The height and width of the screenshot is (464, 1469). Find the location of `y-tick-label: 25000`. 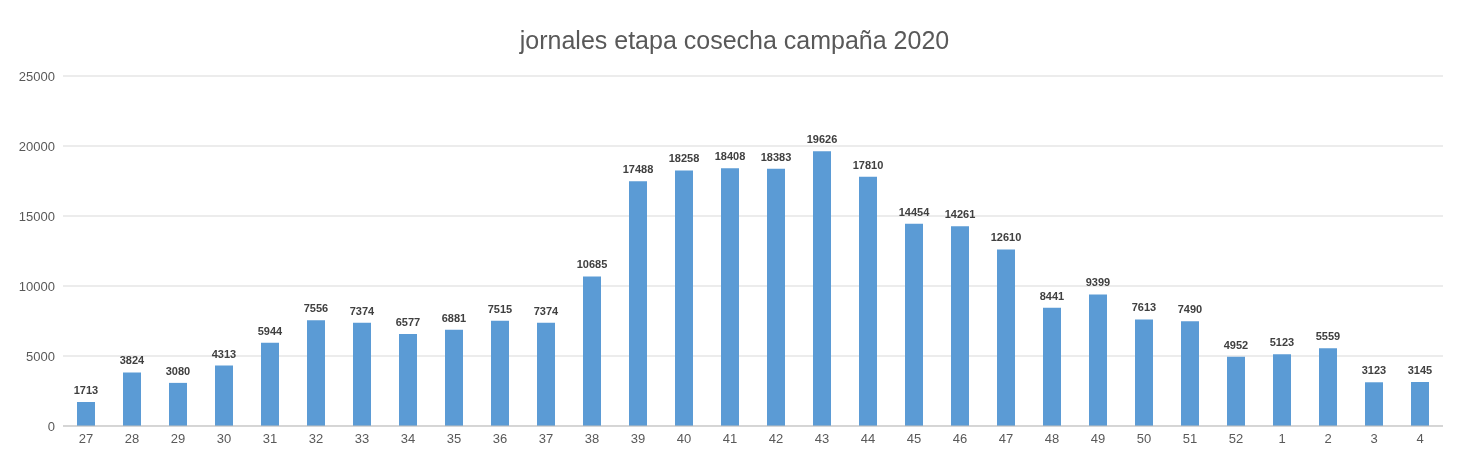

y-tick-label: 25000 is located at coordinates (36, 76).